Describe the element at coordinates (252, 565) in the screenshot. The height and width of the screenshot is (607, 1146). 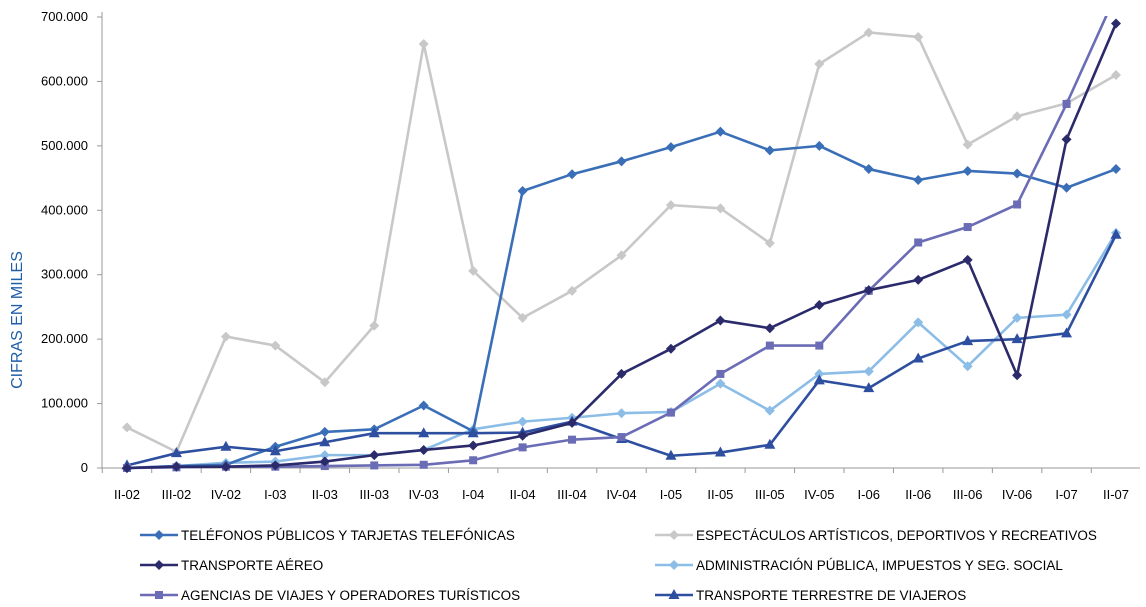
I see `legend-label: TRANSPORTE AÉREO` at that location.